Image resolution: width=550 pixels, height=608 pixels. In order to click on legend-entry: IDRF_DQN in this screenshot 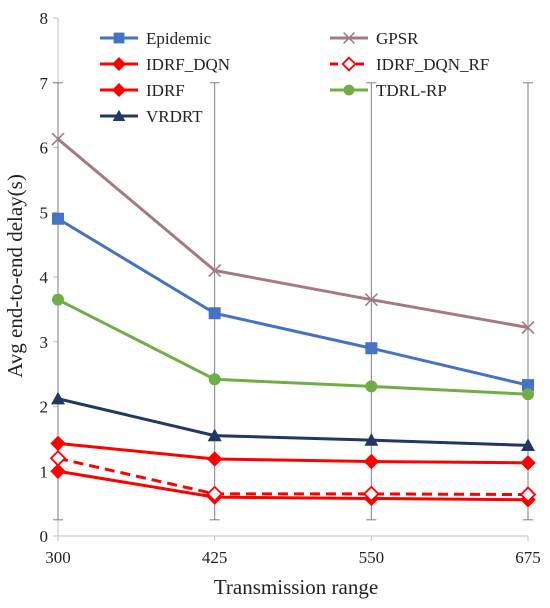, I will do `click(165, 64)`.